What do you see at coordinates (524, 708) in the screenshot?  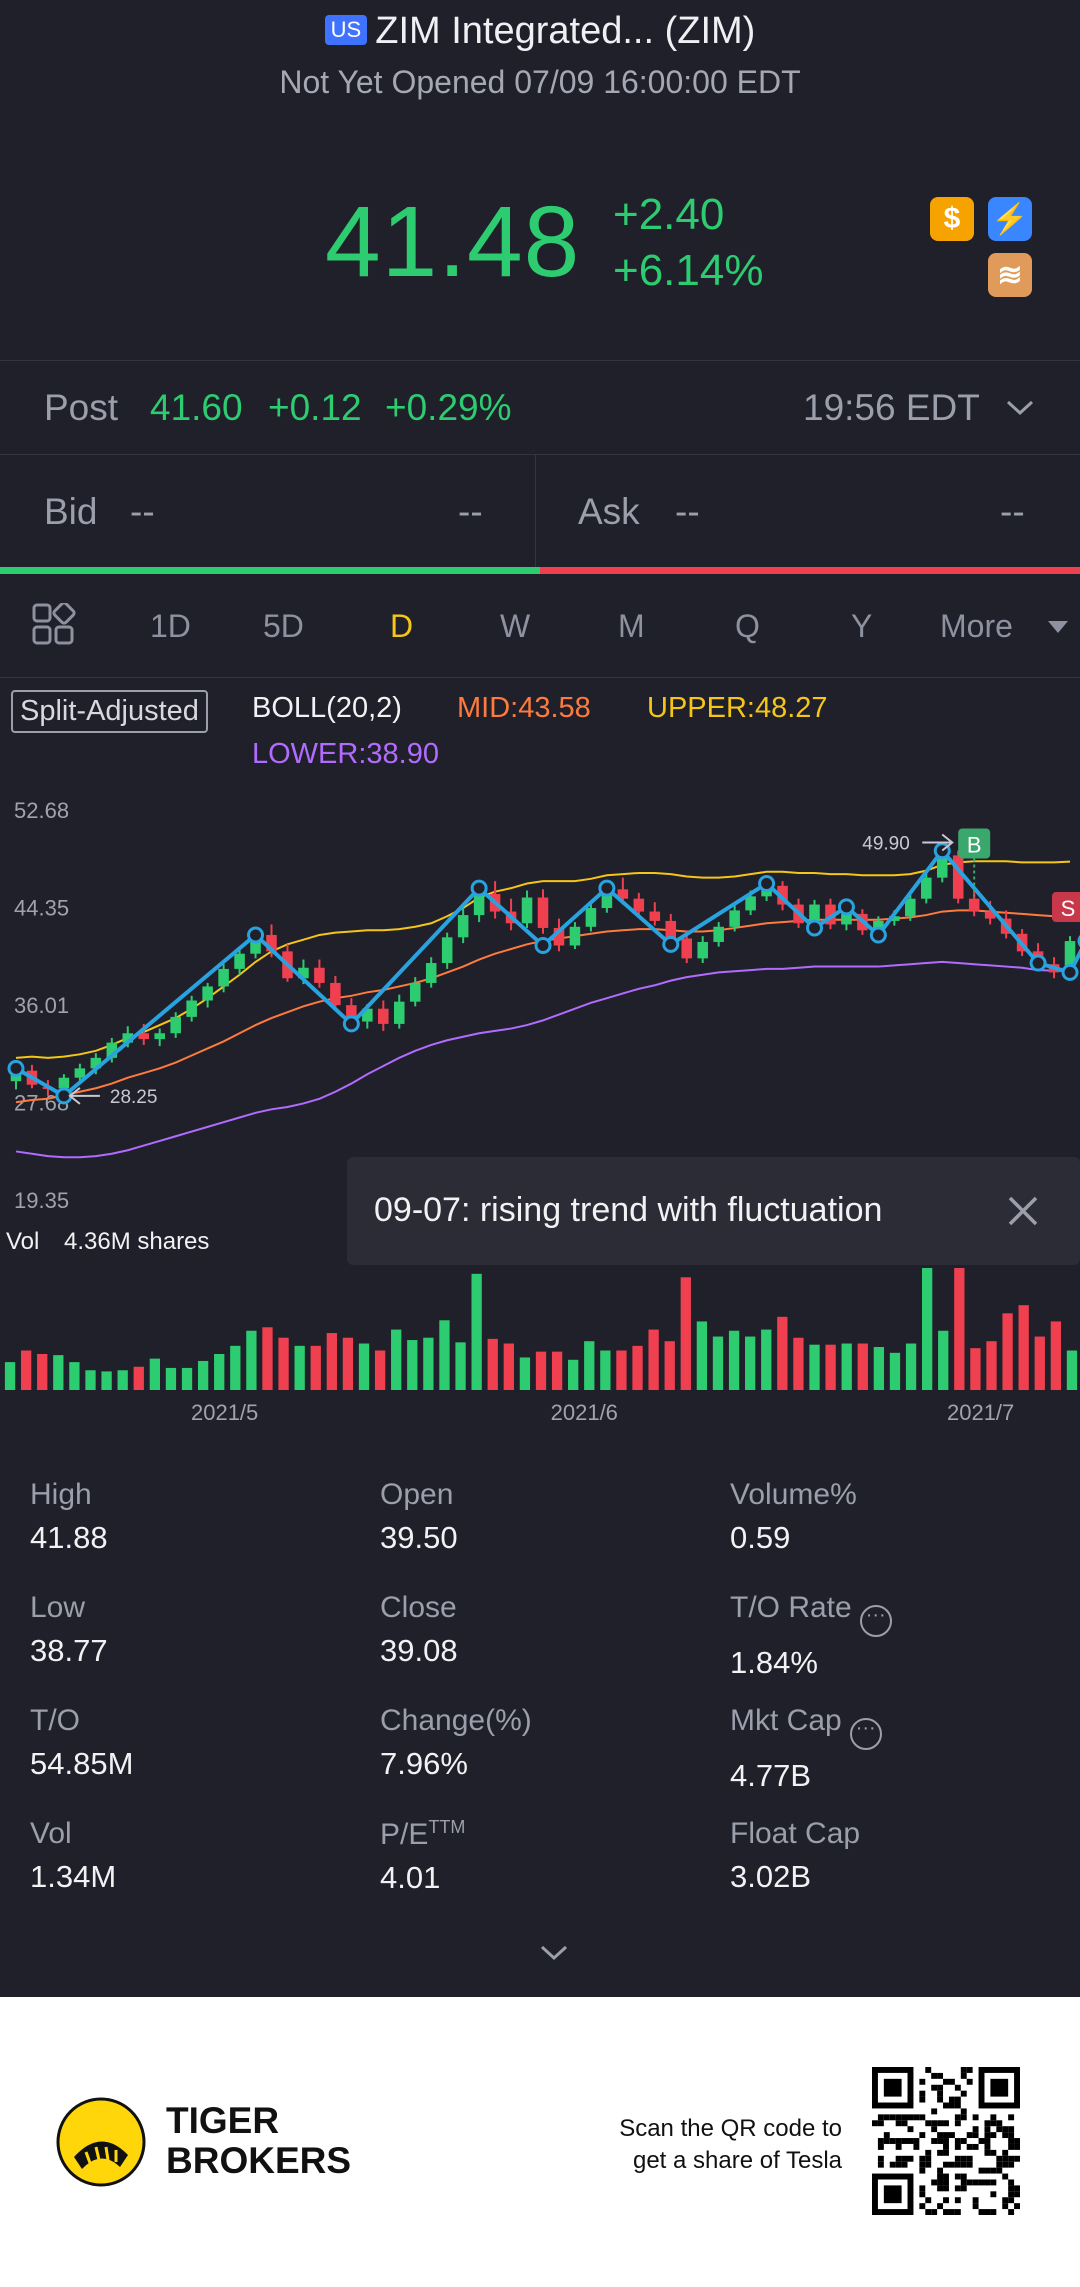 I see `boll-mid-value: MID:43.58` at bounding box center [524, 708].